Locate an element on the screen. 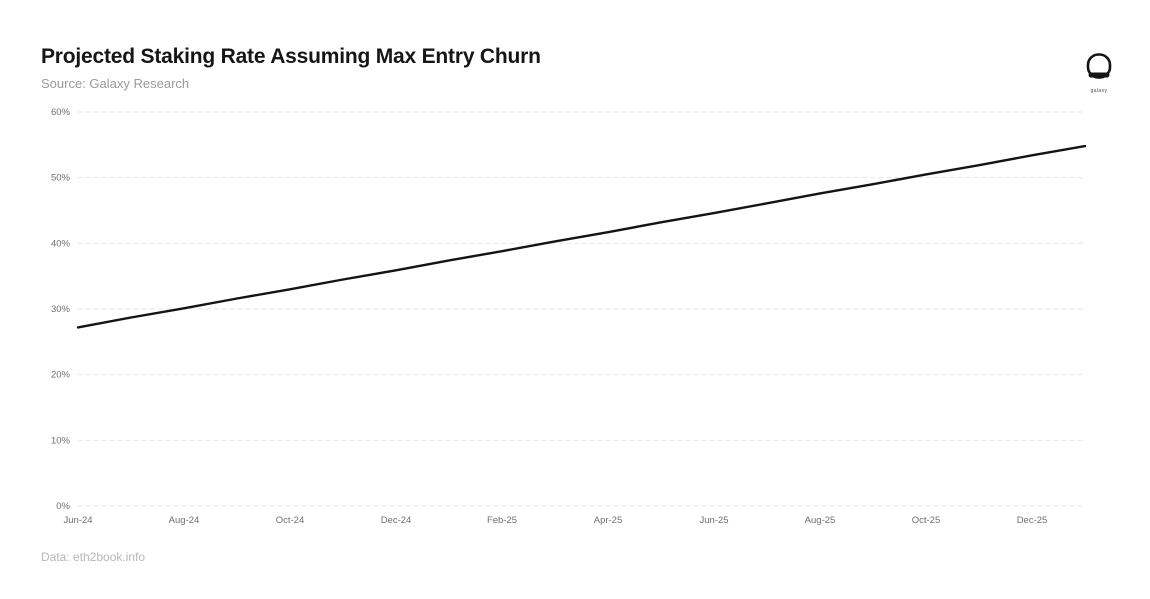  y-axis-tick-label: 10% is located at coordinates (61, 440).